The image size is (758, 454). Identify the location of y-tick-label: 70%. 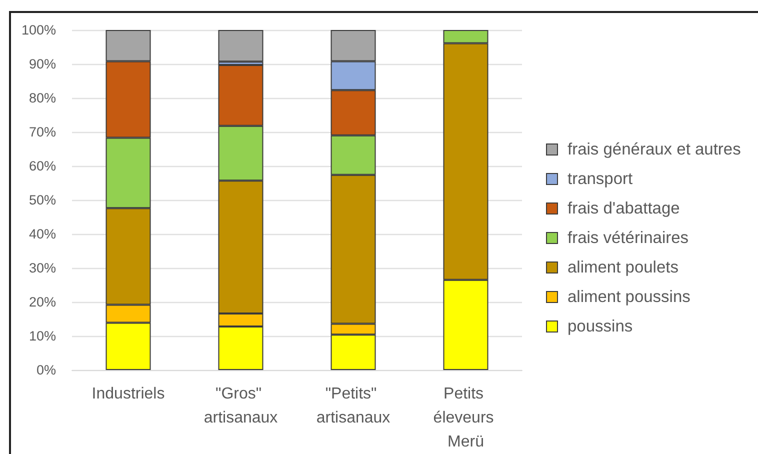
(42, 132).